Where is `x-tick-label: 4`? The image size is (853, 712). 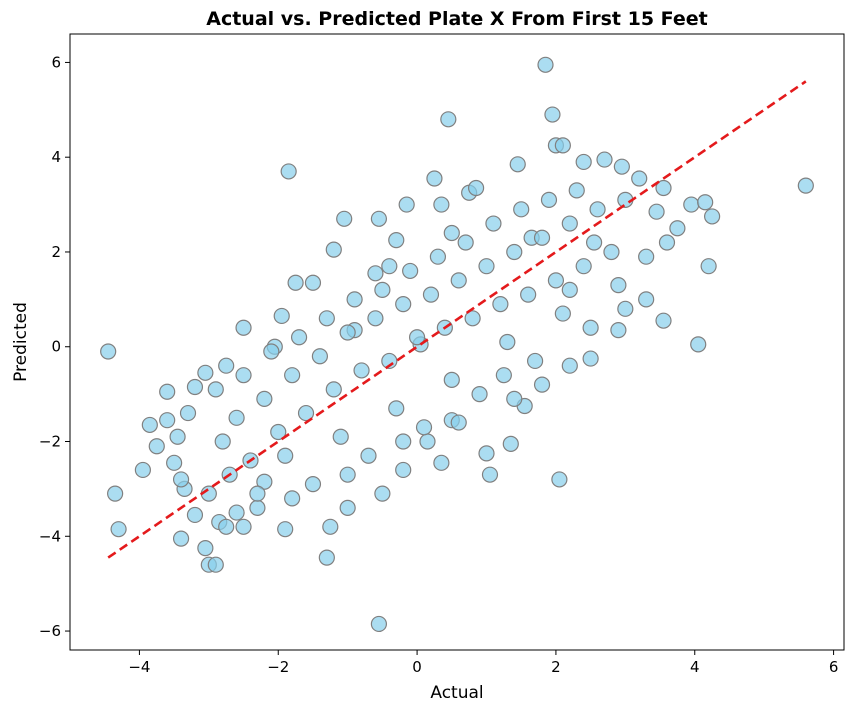 x-tick-label: 4 is located at coordinates (695, 667).